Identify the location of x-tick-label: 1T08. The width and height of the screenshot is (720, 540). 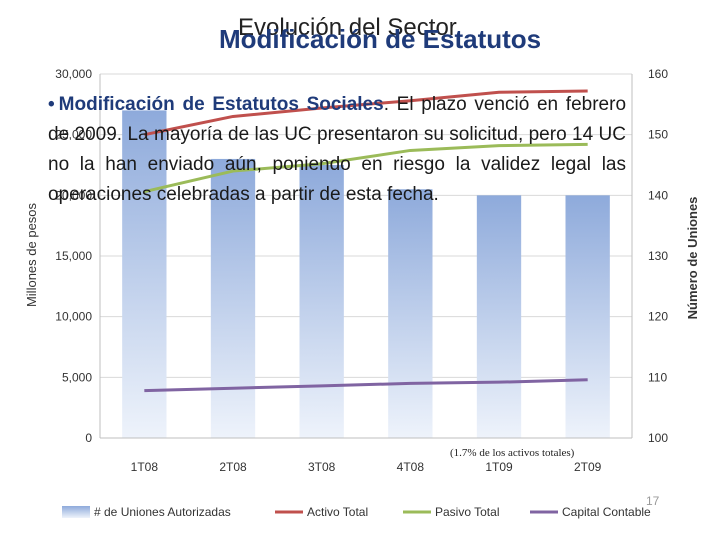
(145, 467).